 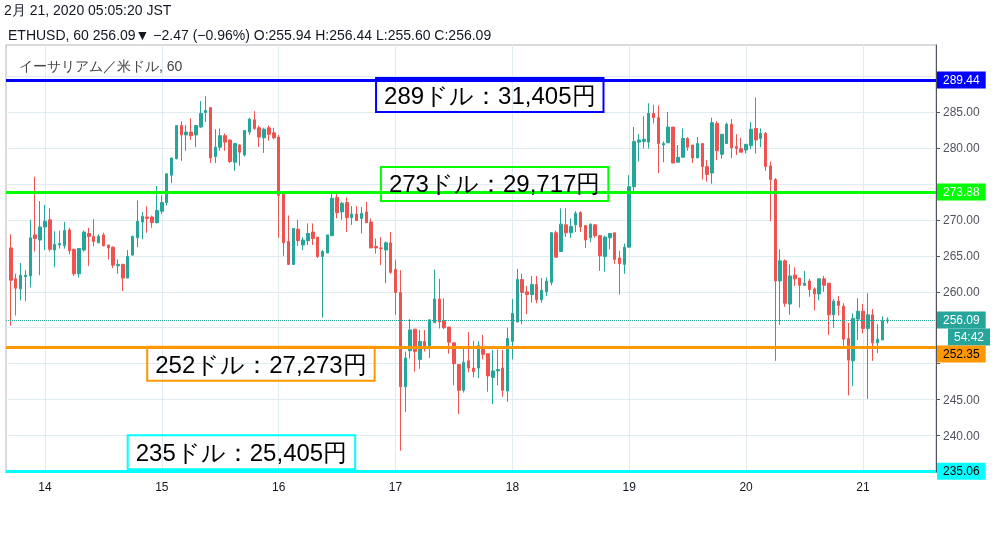 I want to click on y-tick-label: 280.00, so click(x=962, y=147).